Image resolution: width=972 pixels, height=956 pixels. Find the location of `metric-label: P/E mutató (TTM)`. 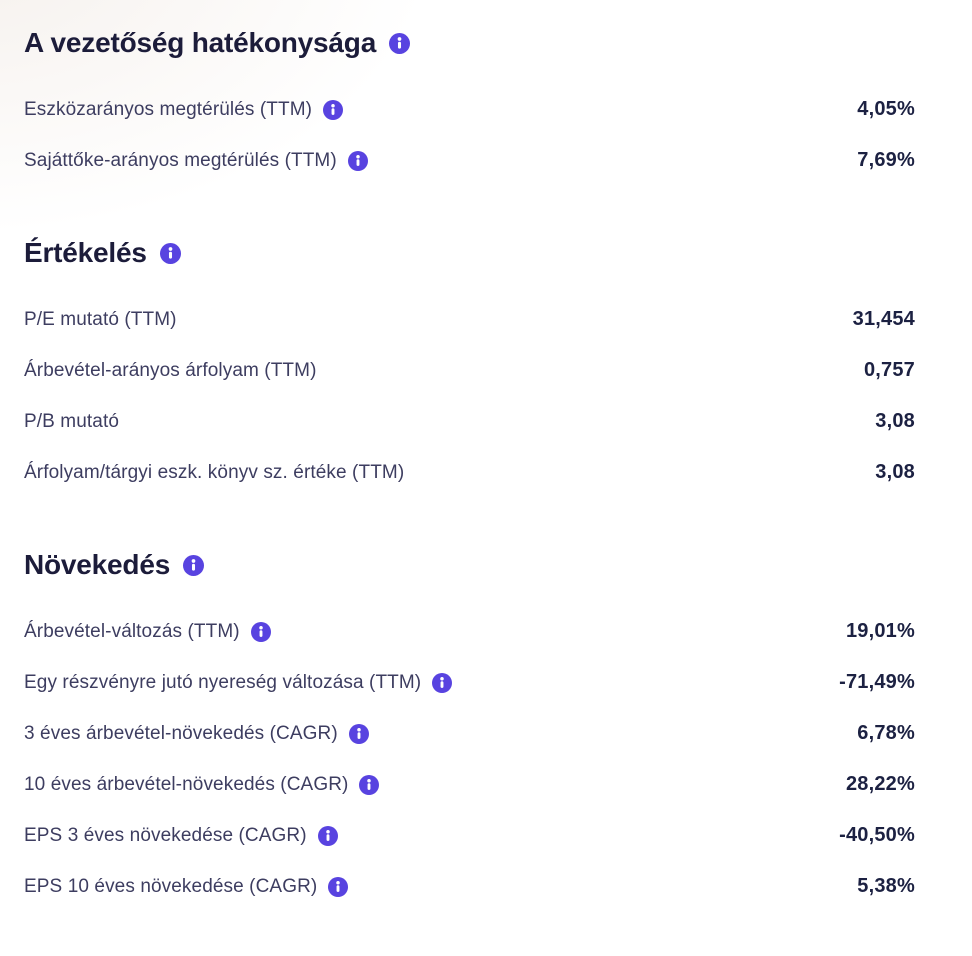

metric-label: P/E mutató (TTM) is located at coordinates (100, 319).